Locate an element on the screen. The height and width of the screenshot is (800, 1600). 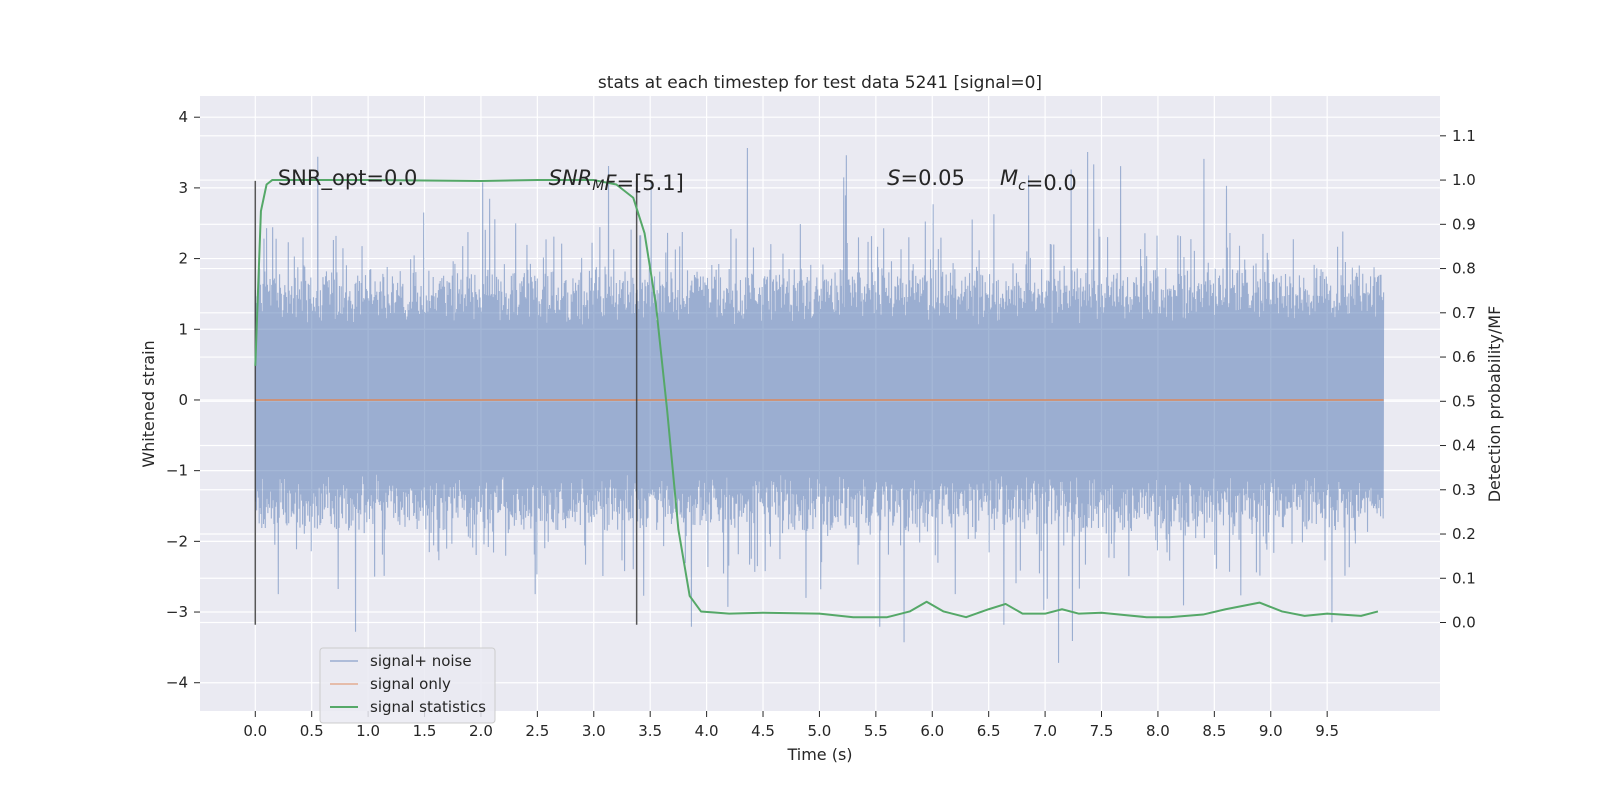
x-tick-label: 1.5 is located at coordinates (425, 731).